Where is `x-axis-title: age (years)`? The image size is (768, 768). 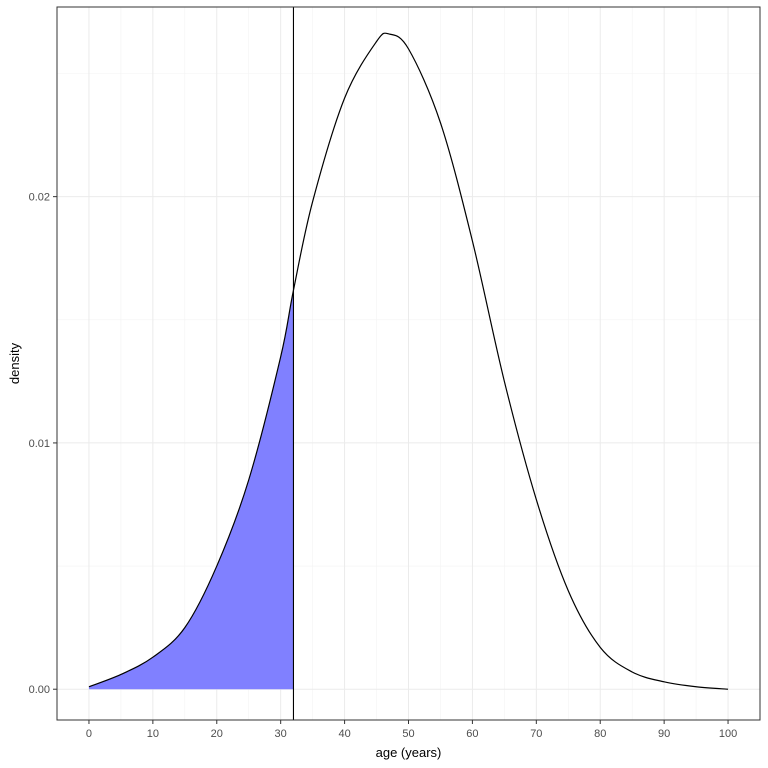 x-axis-title: age (years) is located at coordinates (409, 752).